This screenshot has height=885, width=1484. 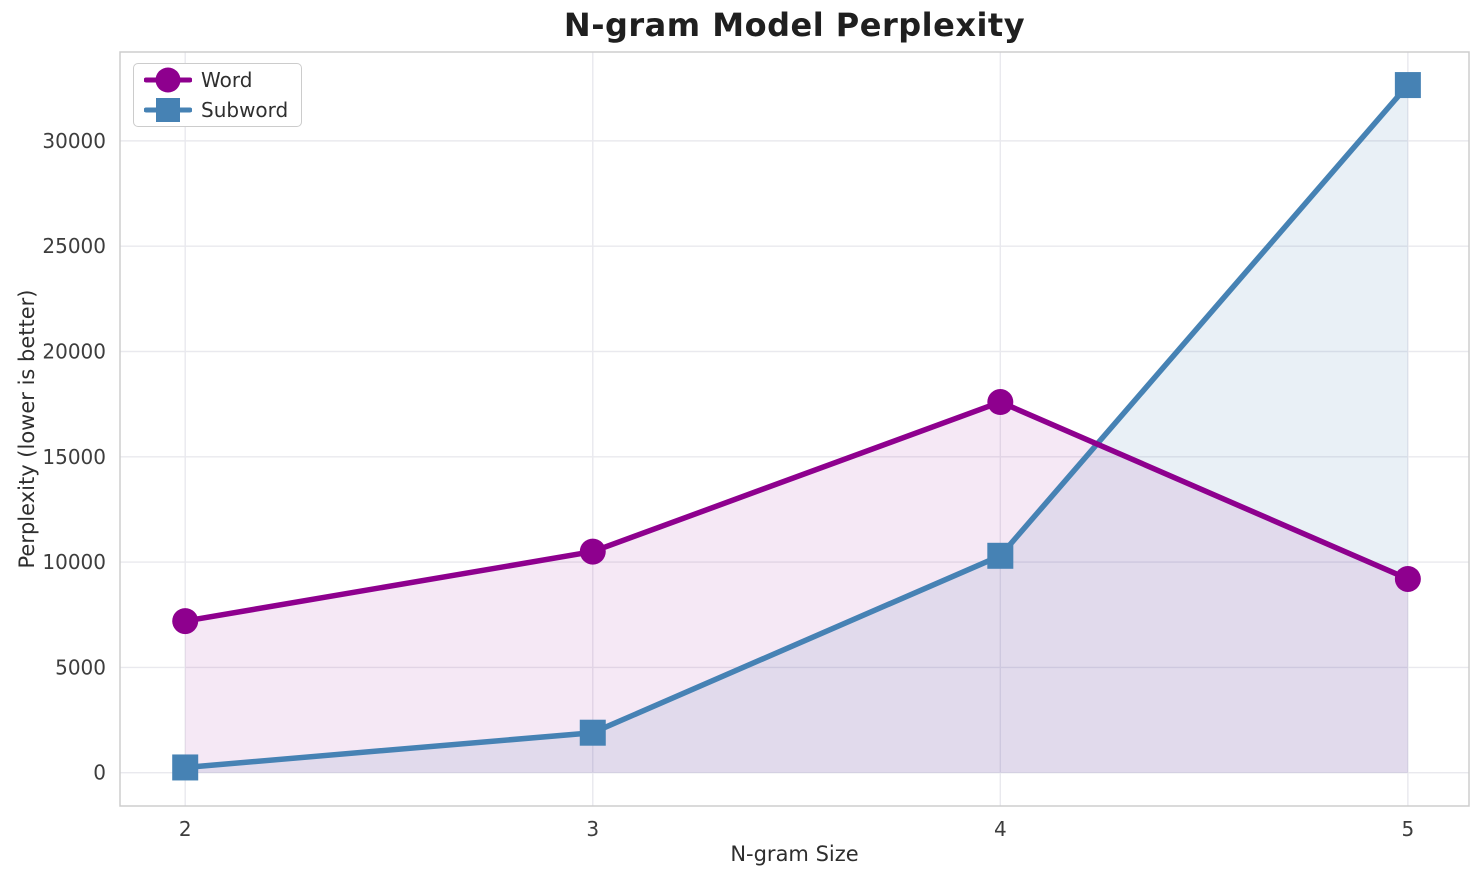 What do you see at coordinates (592, 829) in the screenshot?
I see `x-tick-label: 3` at bounding box center [592, 829].